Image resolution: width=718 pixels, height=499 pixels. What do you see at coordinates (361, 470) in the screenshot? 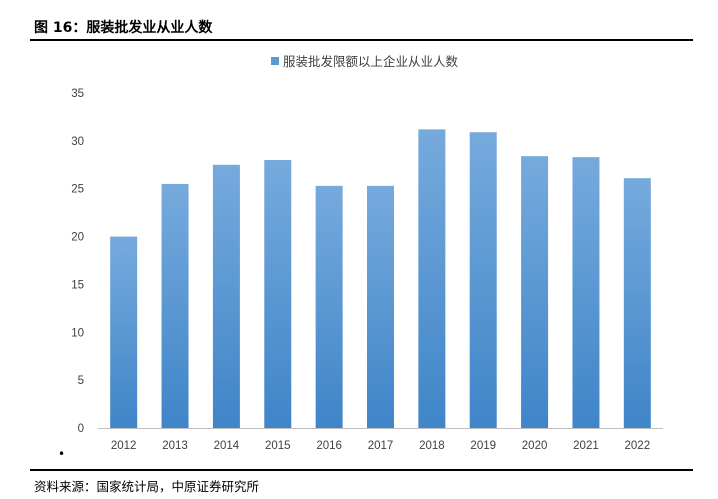
I see `bottom-rule` at bounding box center [361, 470].